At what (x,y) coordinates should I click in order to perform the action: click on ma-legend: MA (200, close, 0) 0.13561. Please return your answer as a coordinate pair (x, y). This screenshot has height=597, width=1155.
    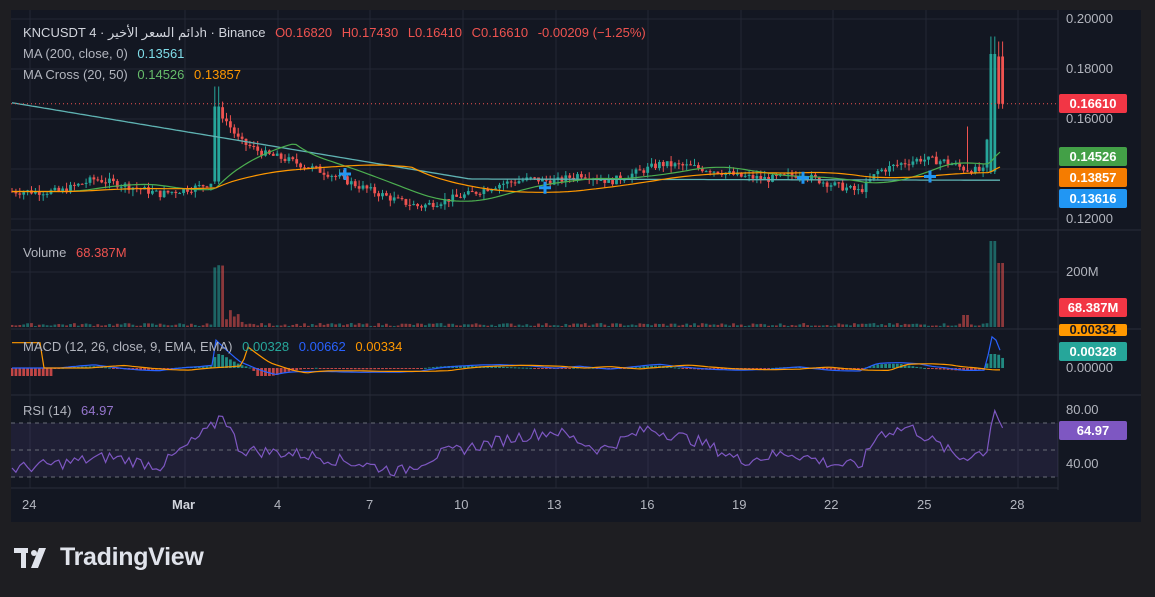
    Looking at the image, I should click on (106, 53).